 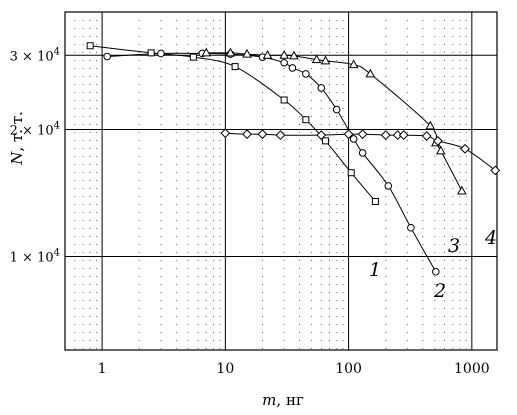 What do you see at coordinates (35, 155) in the screenshot?
I see `y-tick-labels: 1 × 104 2 × 104 3 × 104` at bounding box center [35, 155].